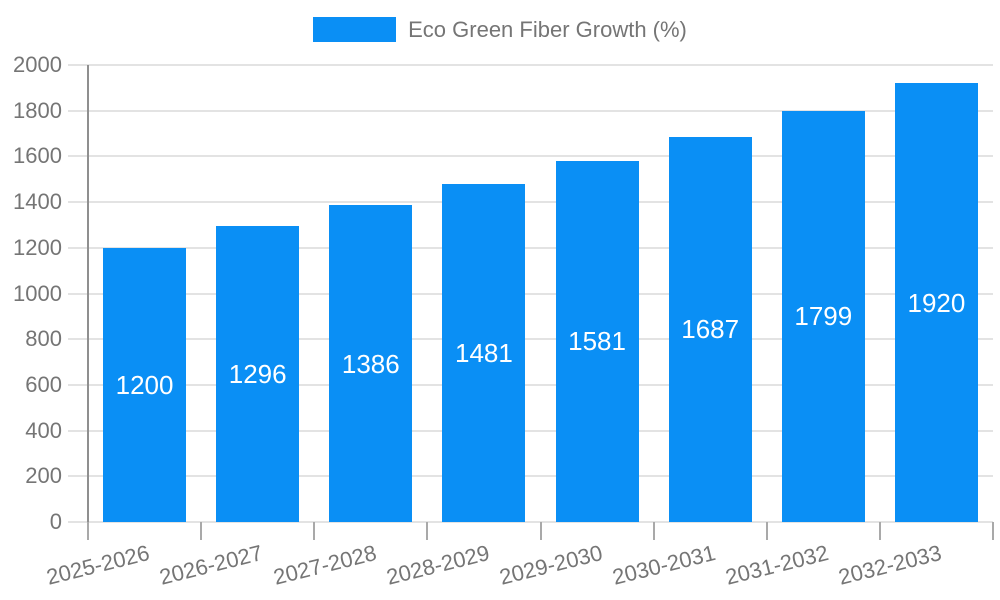 The width and height of the screenshot is (1000, 600). Describe the element at coordinates (43, 339) in the screenshot. I see `y-axis-tick-label: 800` at that location.